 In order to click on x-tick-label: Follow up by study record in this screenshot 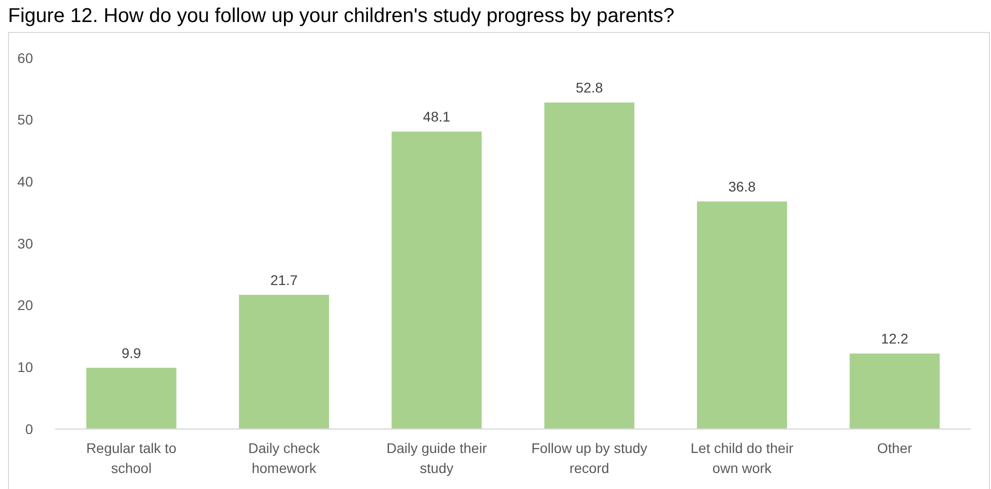, I will do `click(589, 458)`.